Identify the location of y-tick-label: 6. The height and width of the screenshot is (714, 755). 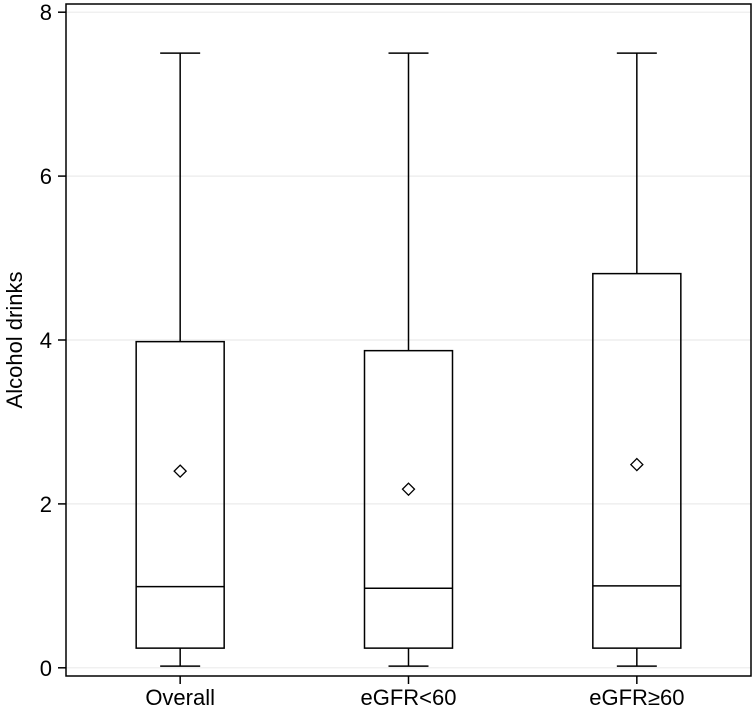
(46, 176).